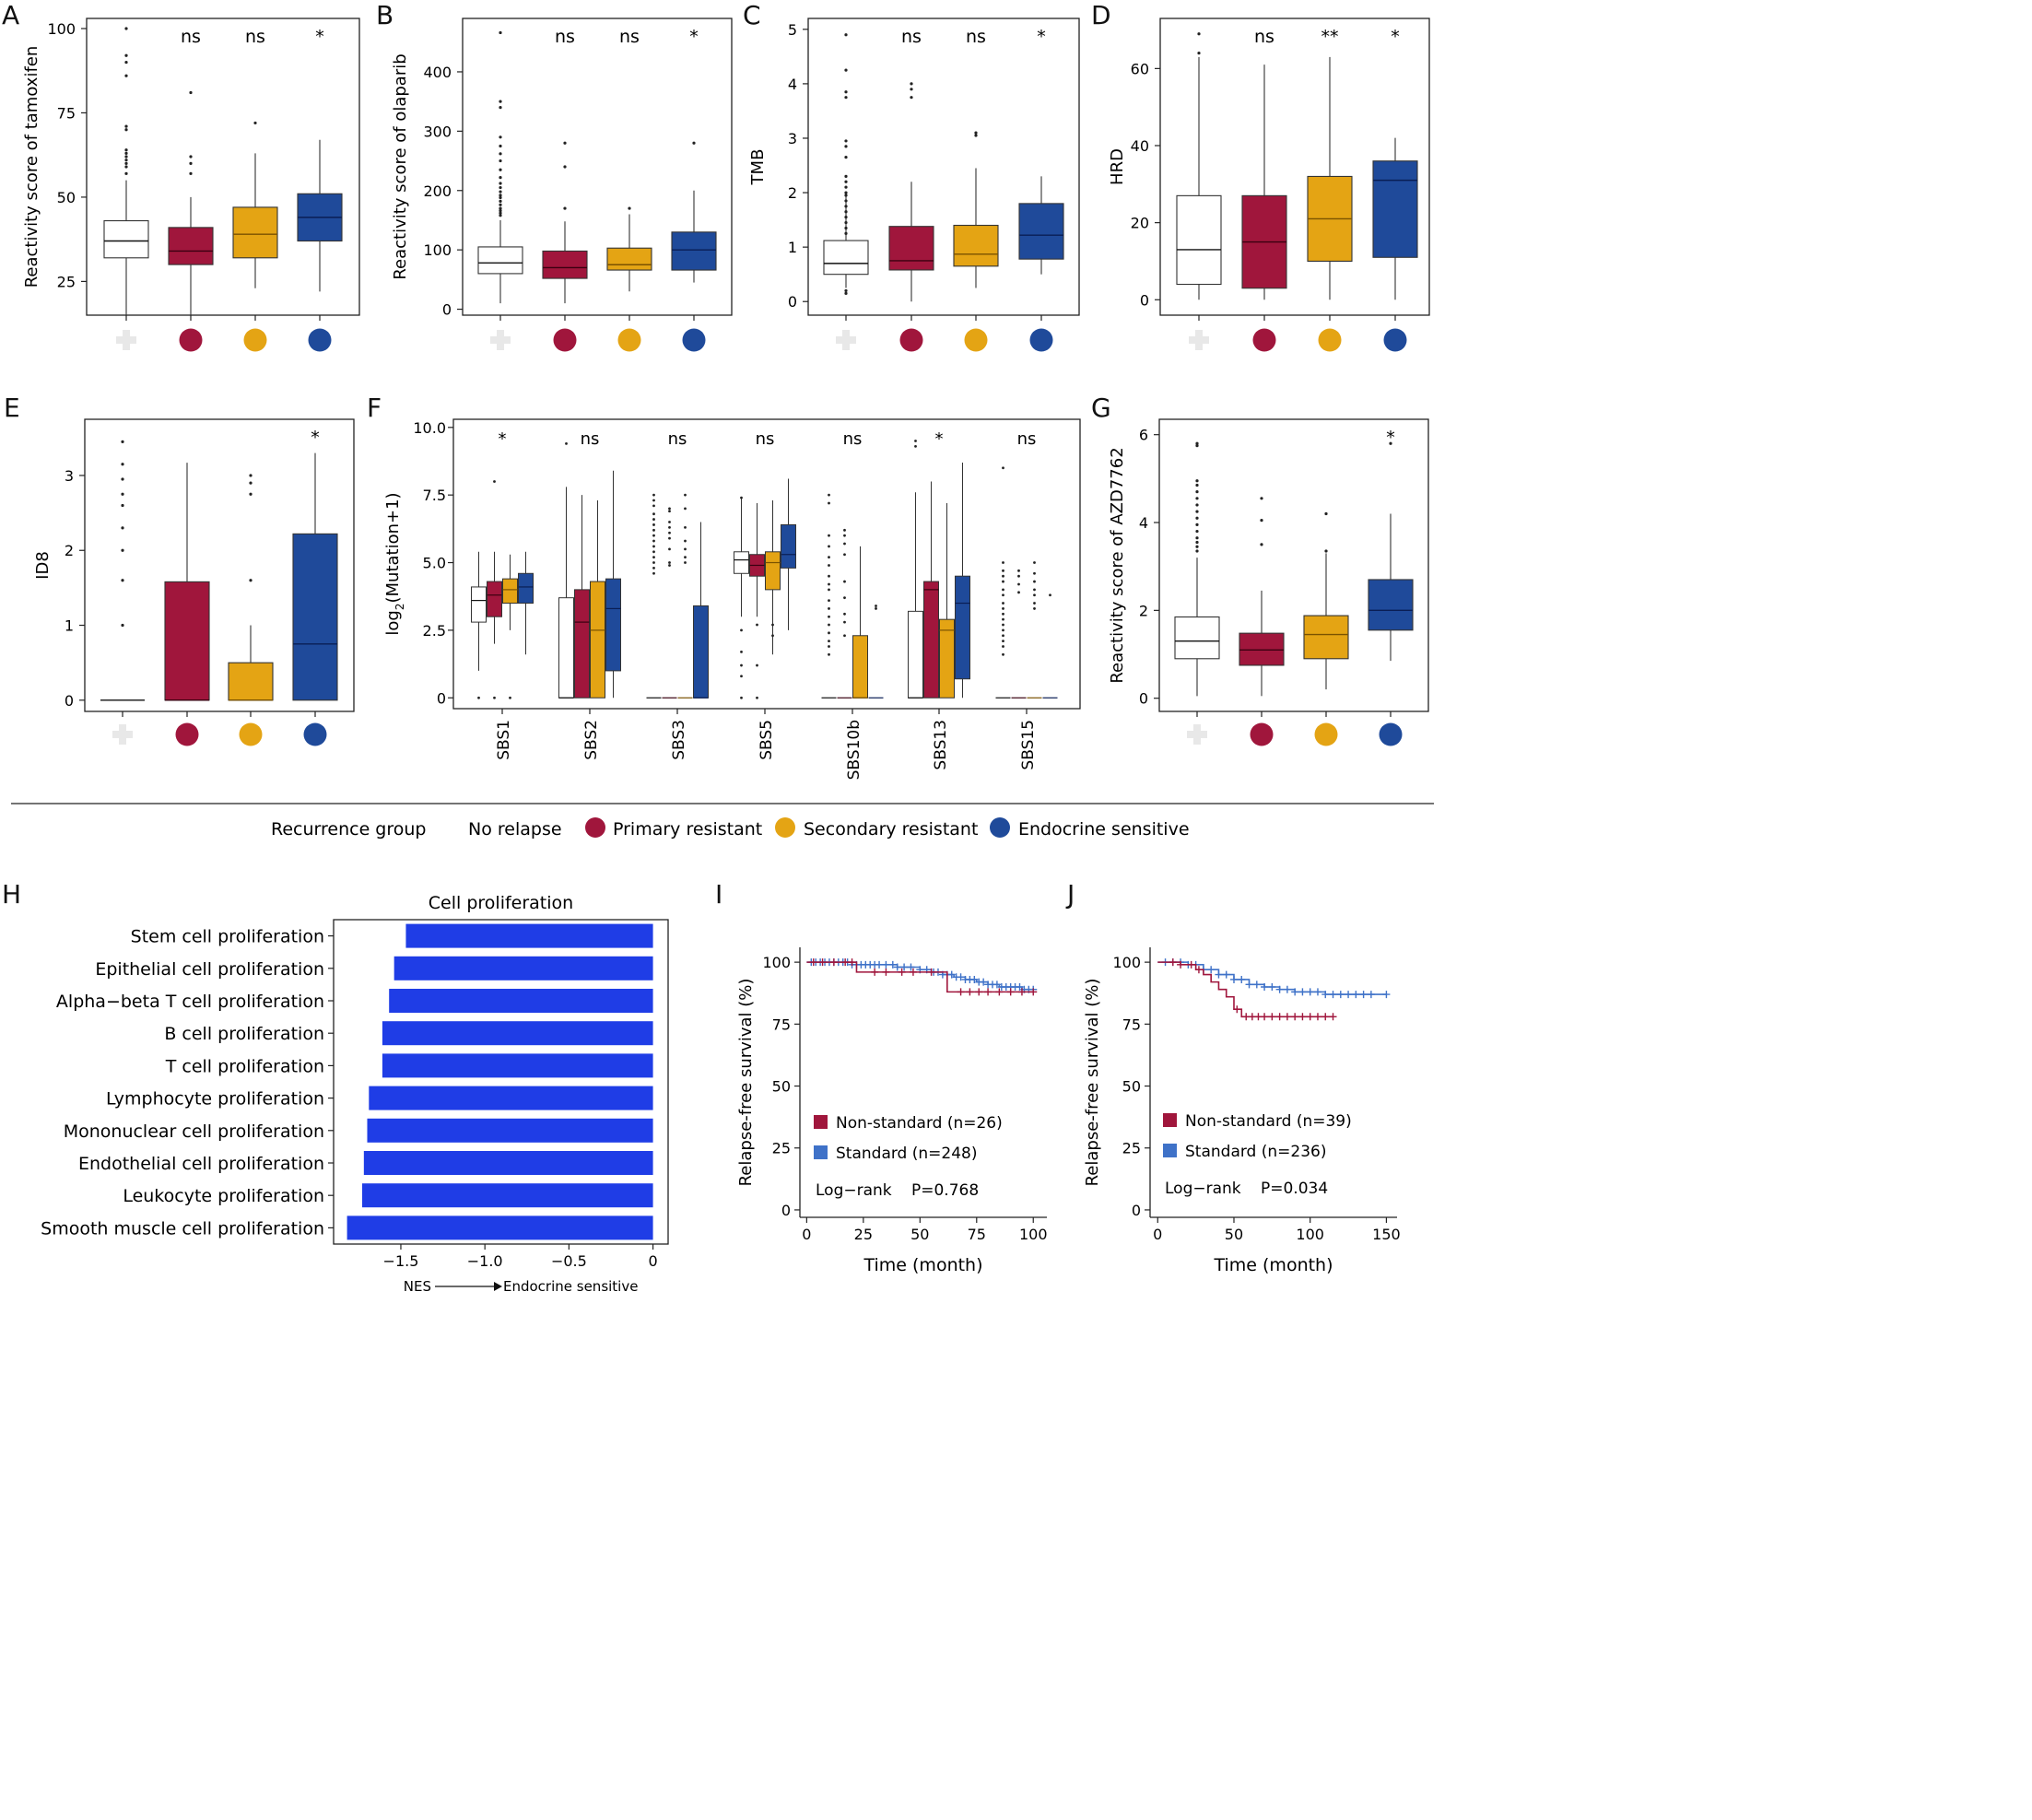 This screenshot has height=1820, width=2032. What do you see at coordinates (244, 1066) in the screenshot?
I see `category-label: T cell proliferation` at bounding box center [244, 1066].